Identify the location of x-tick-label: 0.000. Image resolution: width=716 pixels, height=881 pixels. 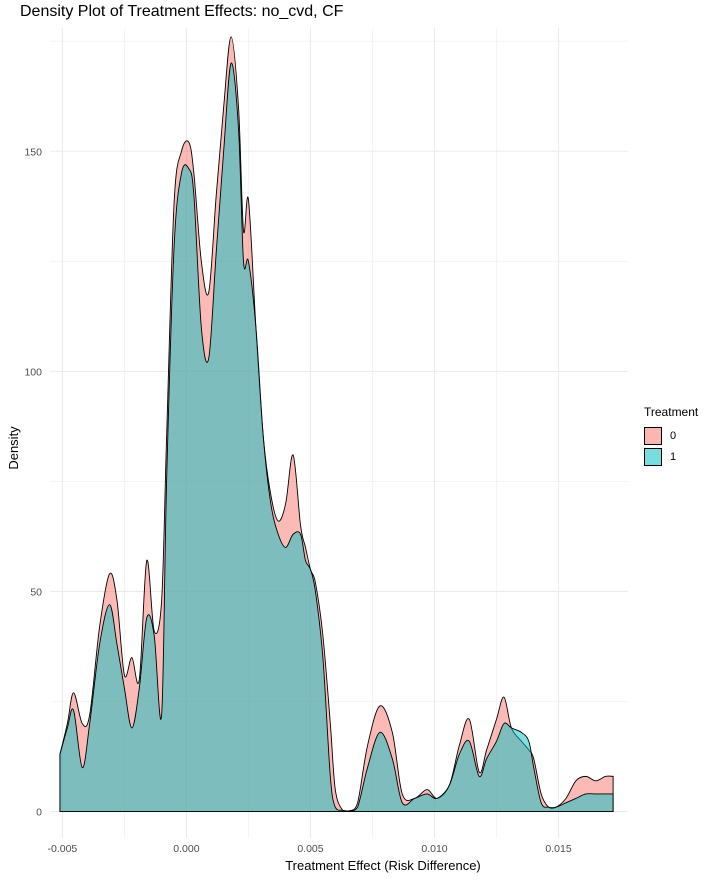
(186, 849).